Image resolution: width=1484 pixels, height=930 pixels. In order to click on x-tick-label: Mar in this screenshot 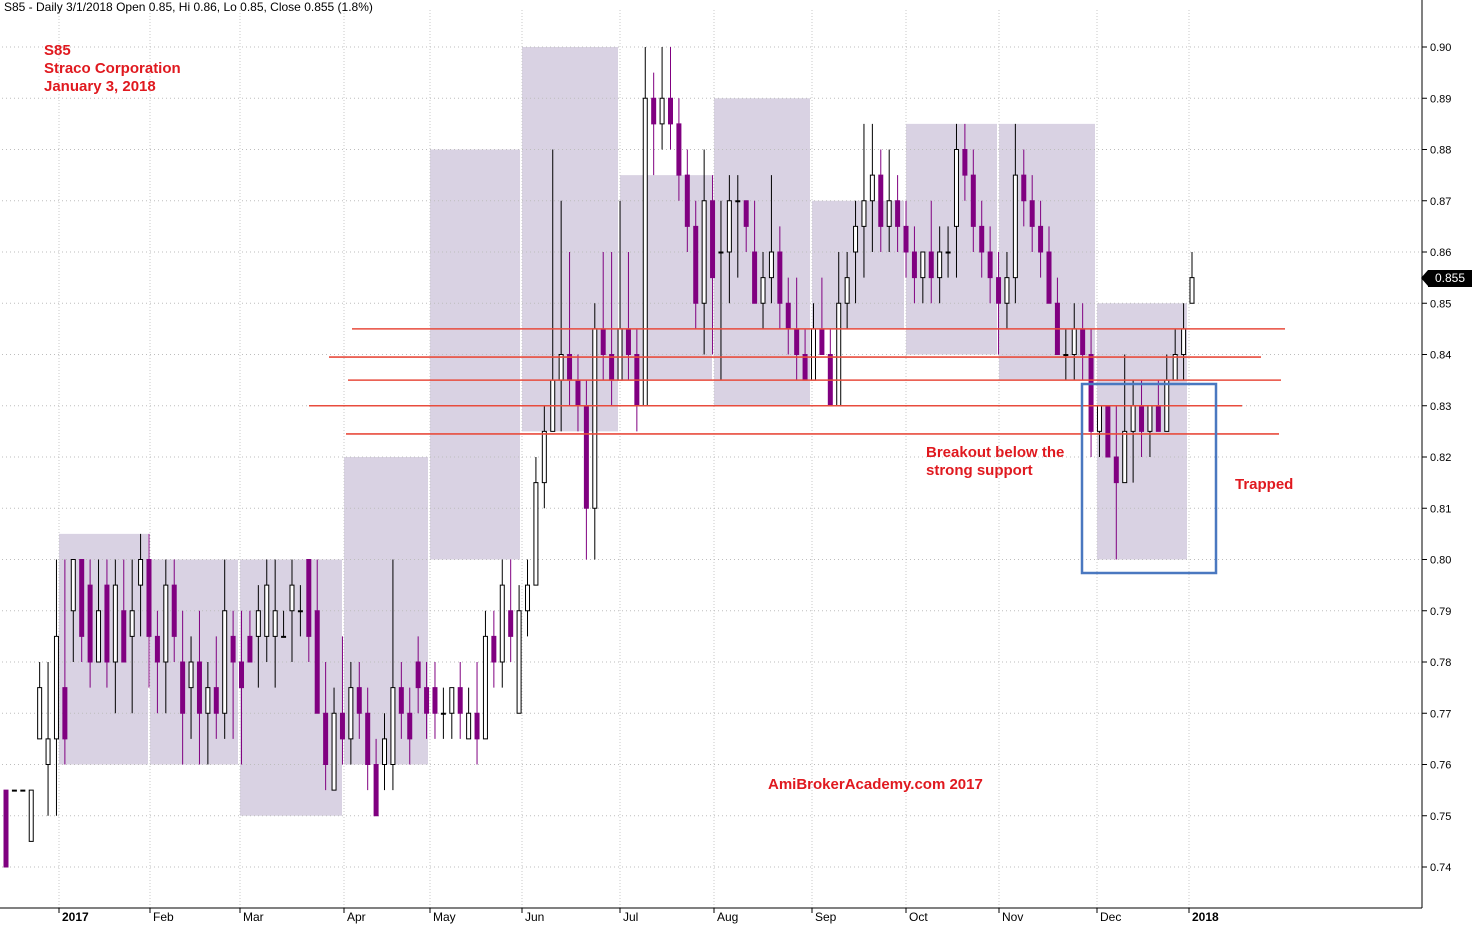, I will do `click(253, 917)`.